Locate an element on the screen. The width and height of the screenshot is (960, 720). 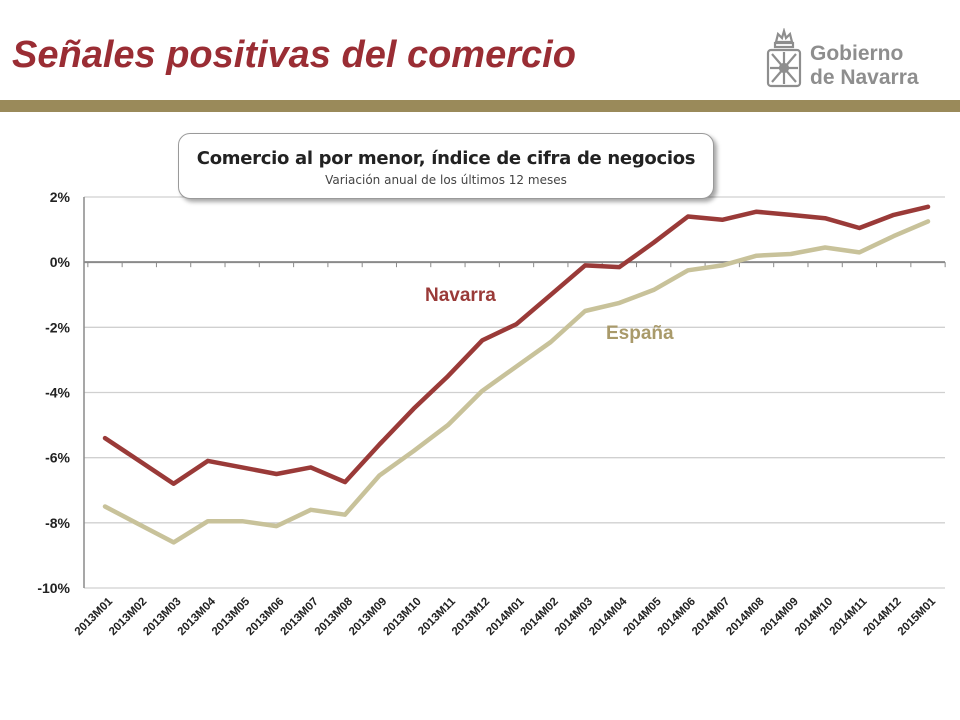
logo-text: Gobierno de Navarra is located at coordinates (864, 66).